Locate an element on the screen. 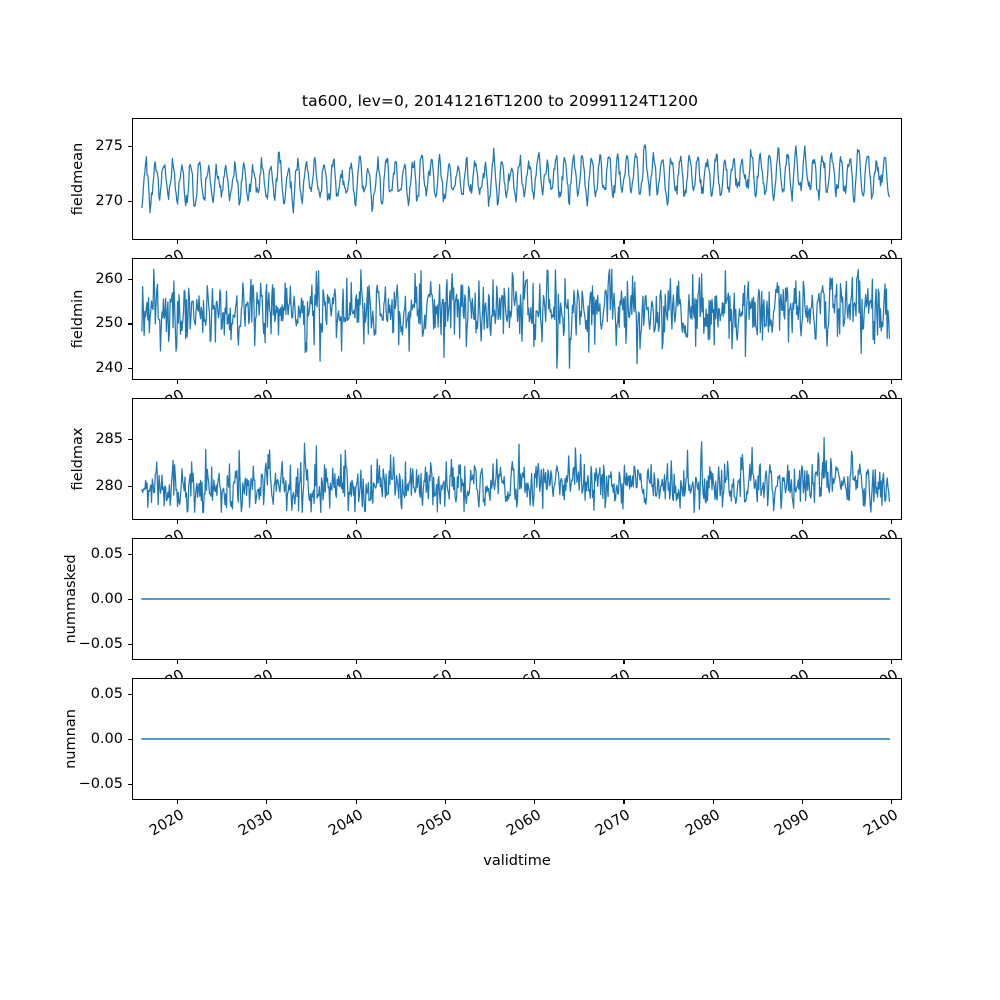  plot-area-nummasked is located at coordinates (517, 599).